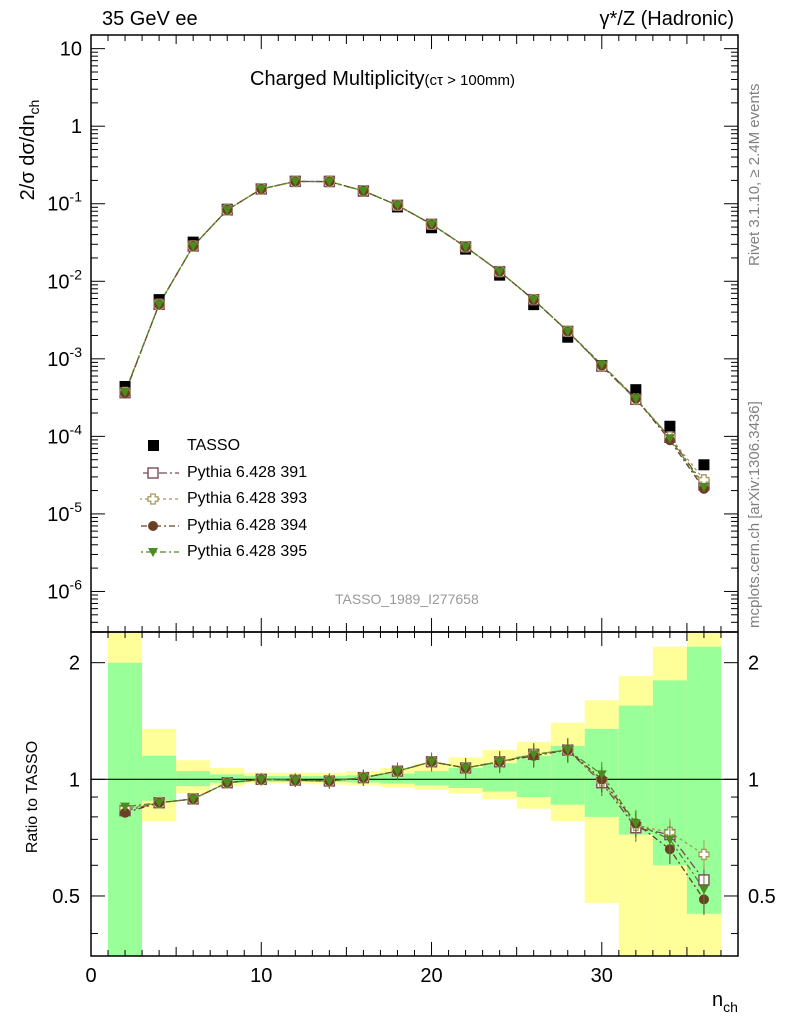  What do you see at coordinates (407, 599) in the screenshot?
I see `watermark: TASSO_1989_I277658` at bounding box center [407, 599].